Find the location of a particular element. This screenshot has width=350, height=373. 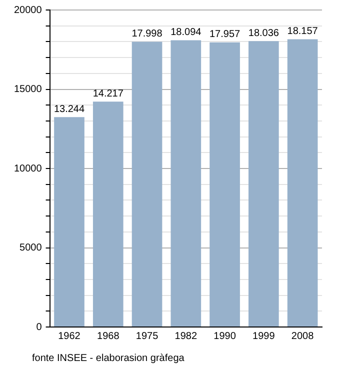

data-label: 18.036 is located at coordinates (264, 33).